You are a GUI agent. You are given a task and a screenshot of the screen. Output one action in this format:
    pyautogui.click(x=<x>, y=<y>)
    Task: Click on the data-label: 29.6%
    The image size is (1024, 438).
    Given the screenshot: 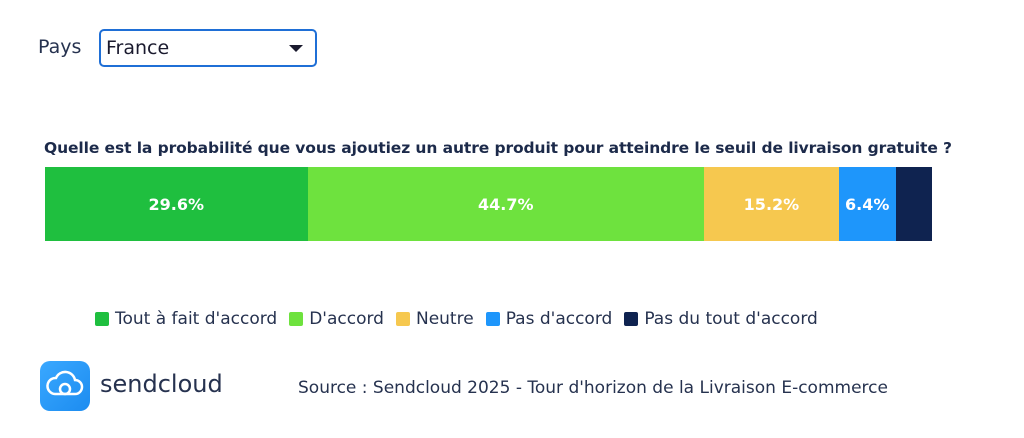 What is the action you would take?
    pyautogui.click(x=176, y=204)
    